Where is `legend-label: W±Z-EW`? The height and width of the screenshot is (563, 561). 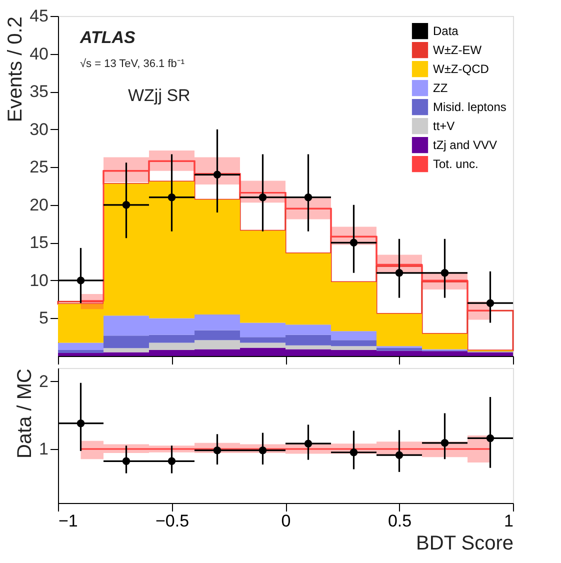
legend-label: W±Z-EW is located at coordinates (457, 50).